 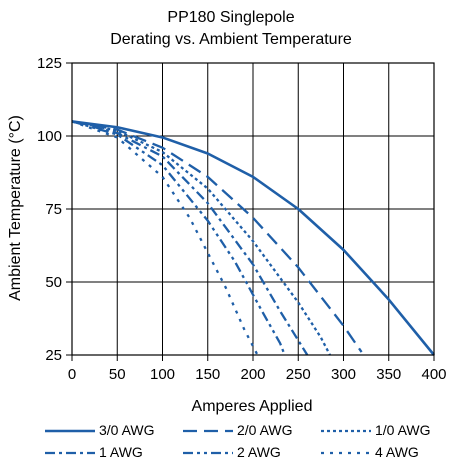 I want to click on y-tick-label: 75, so click(x=53, y=209).